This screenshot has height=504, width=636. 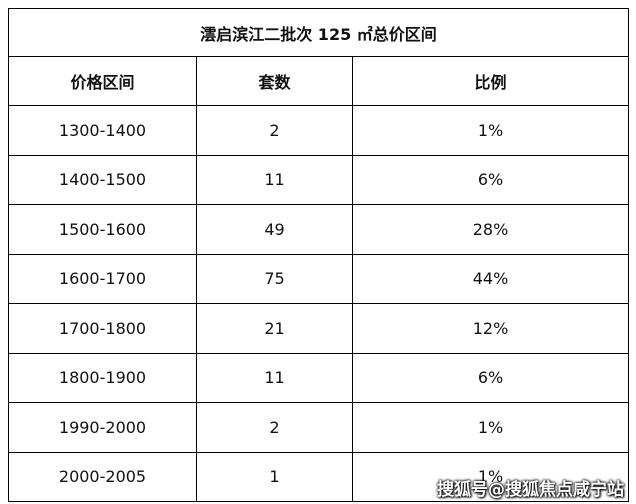 I want to click on header-row: 价格区间 套数 比例, so click(x=319, y=81).